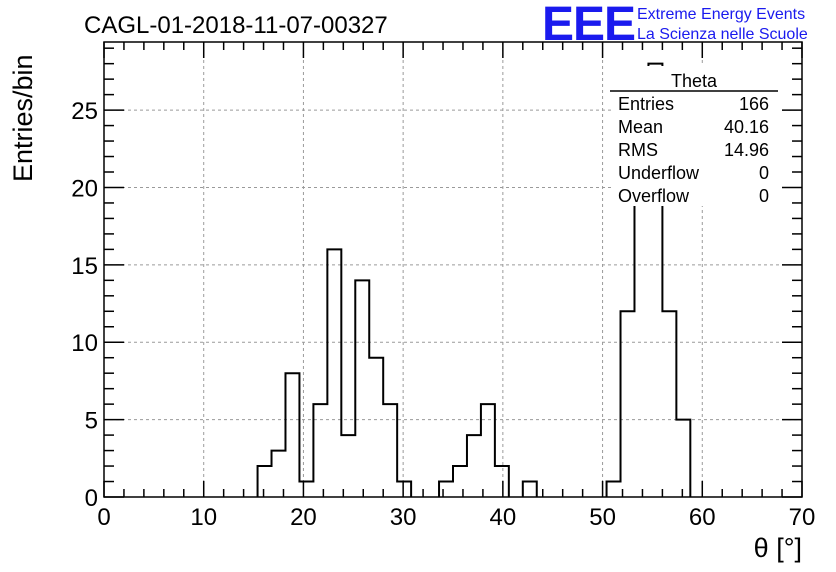 This screenshot has height=572, width=836. I want to click on eee-logo-text: EEE, so click(588, 25).